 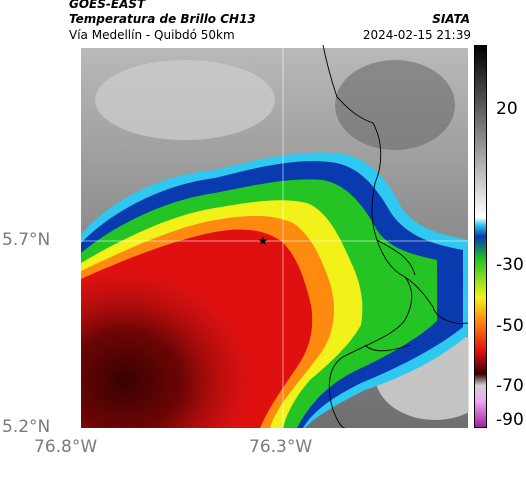 I want to click on product-title: Temperatura de Brillo CH13, so click(x=162, y=19).